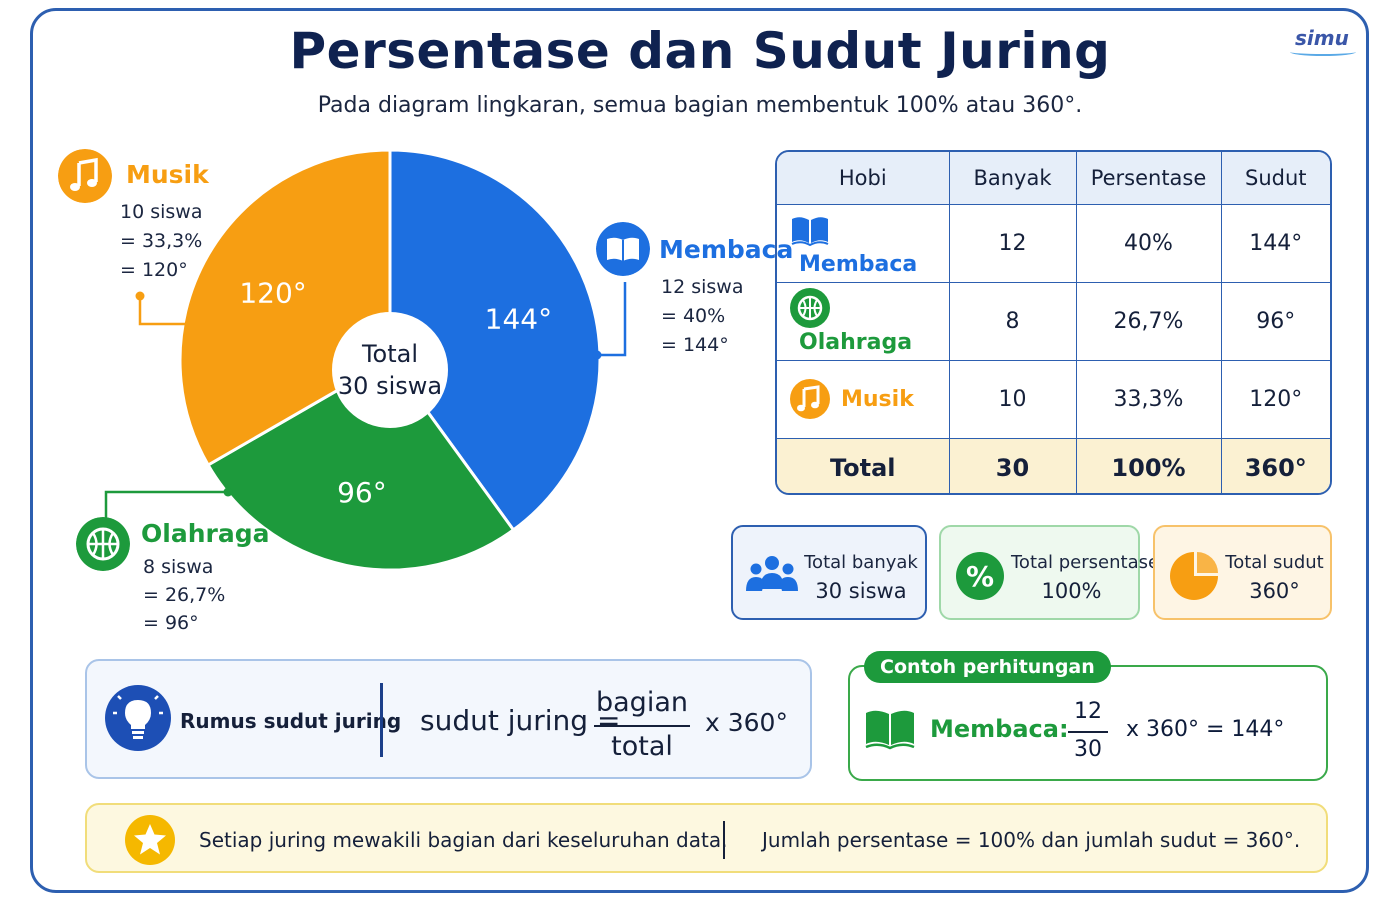 The height and width of the screenshot is (900, 1400). What do you see at coordinates (1274, 562) in the screenshot?
I see `card-label: Total sudut` at bounding box center [1274, 562].